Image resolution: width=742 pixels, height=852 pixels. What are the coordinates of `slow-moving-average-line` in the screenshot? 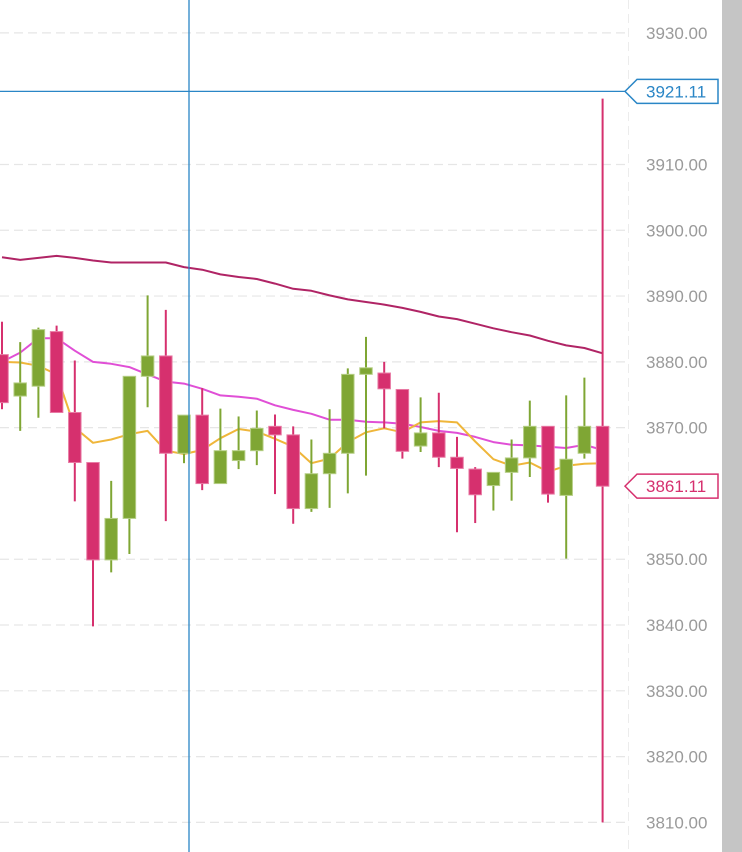 It's located at (302, 304).